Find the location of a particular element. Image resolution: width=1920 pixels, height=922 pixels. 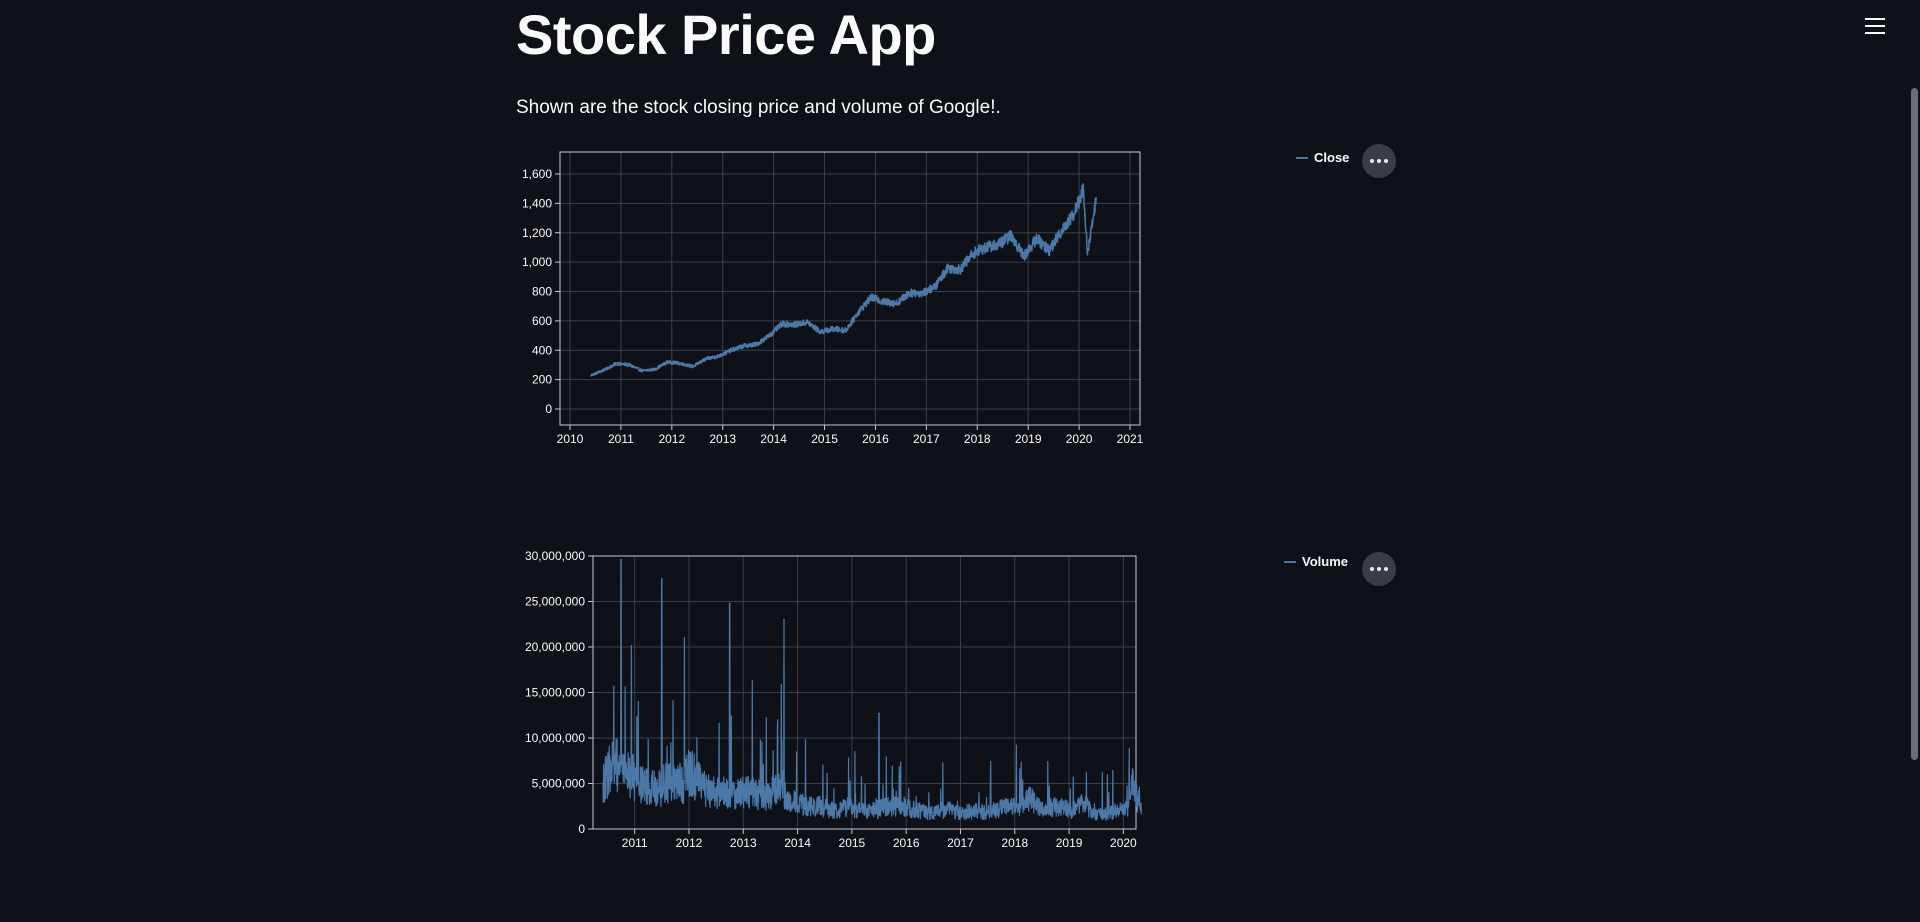

series-line-volume is located at coordinates (872, 690).